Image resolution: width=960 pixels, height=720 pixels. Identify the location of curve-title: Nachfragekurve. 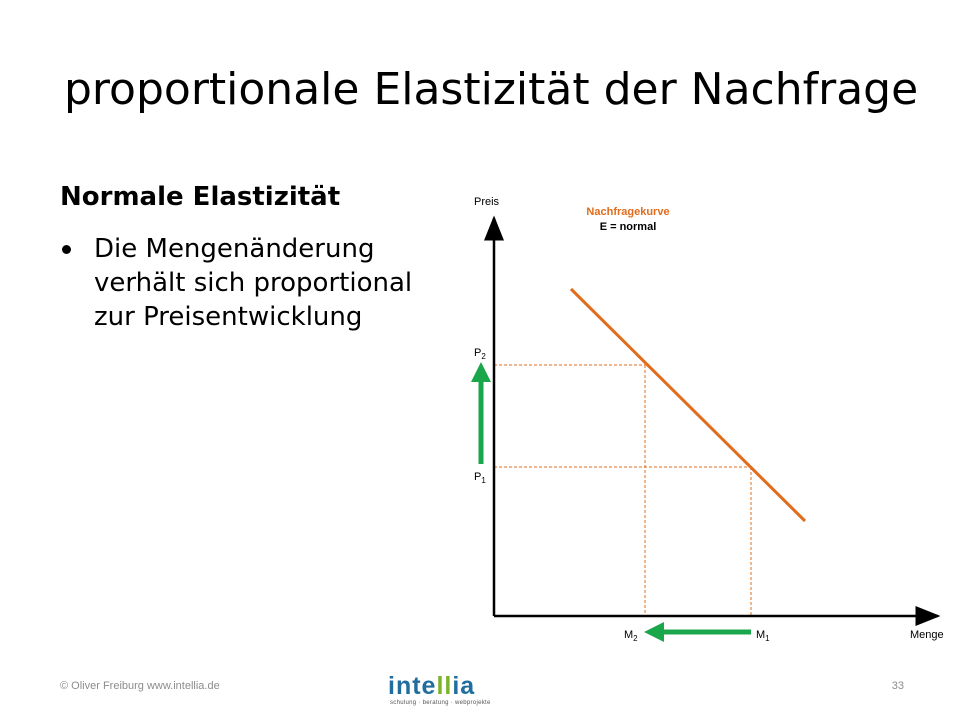
(627, 212).